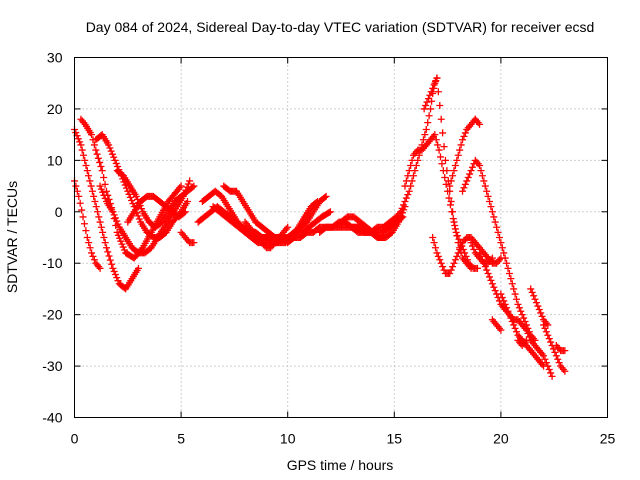  What do you see at coordinates (288, 439) in the screenshot?
I see `x-tick-label: 10` at bounding box center [288, 439].